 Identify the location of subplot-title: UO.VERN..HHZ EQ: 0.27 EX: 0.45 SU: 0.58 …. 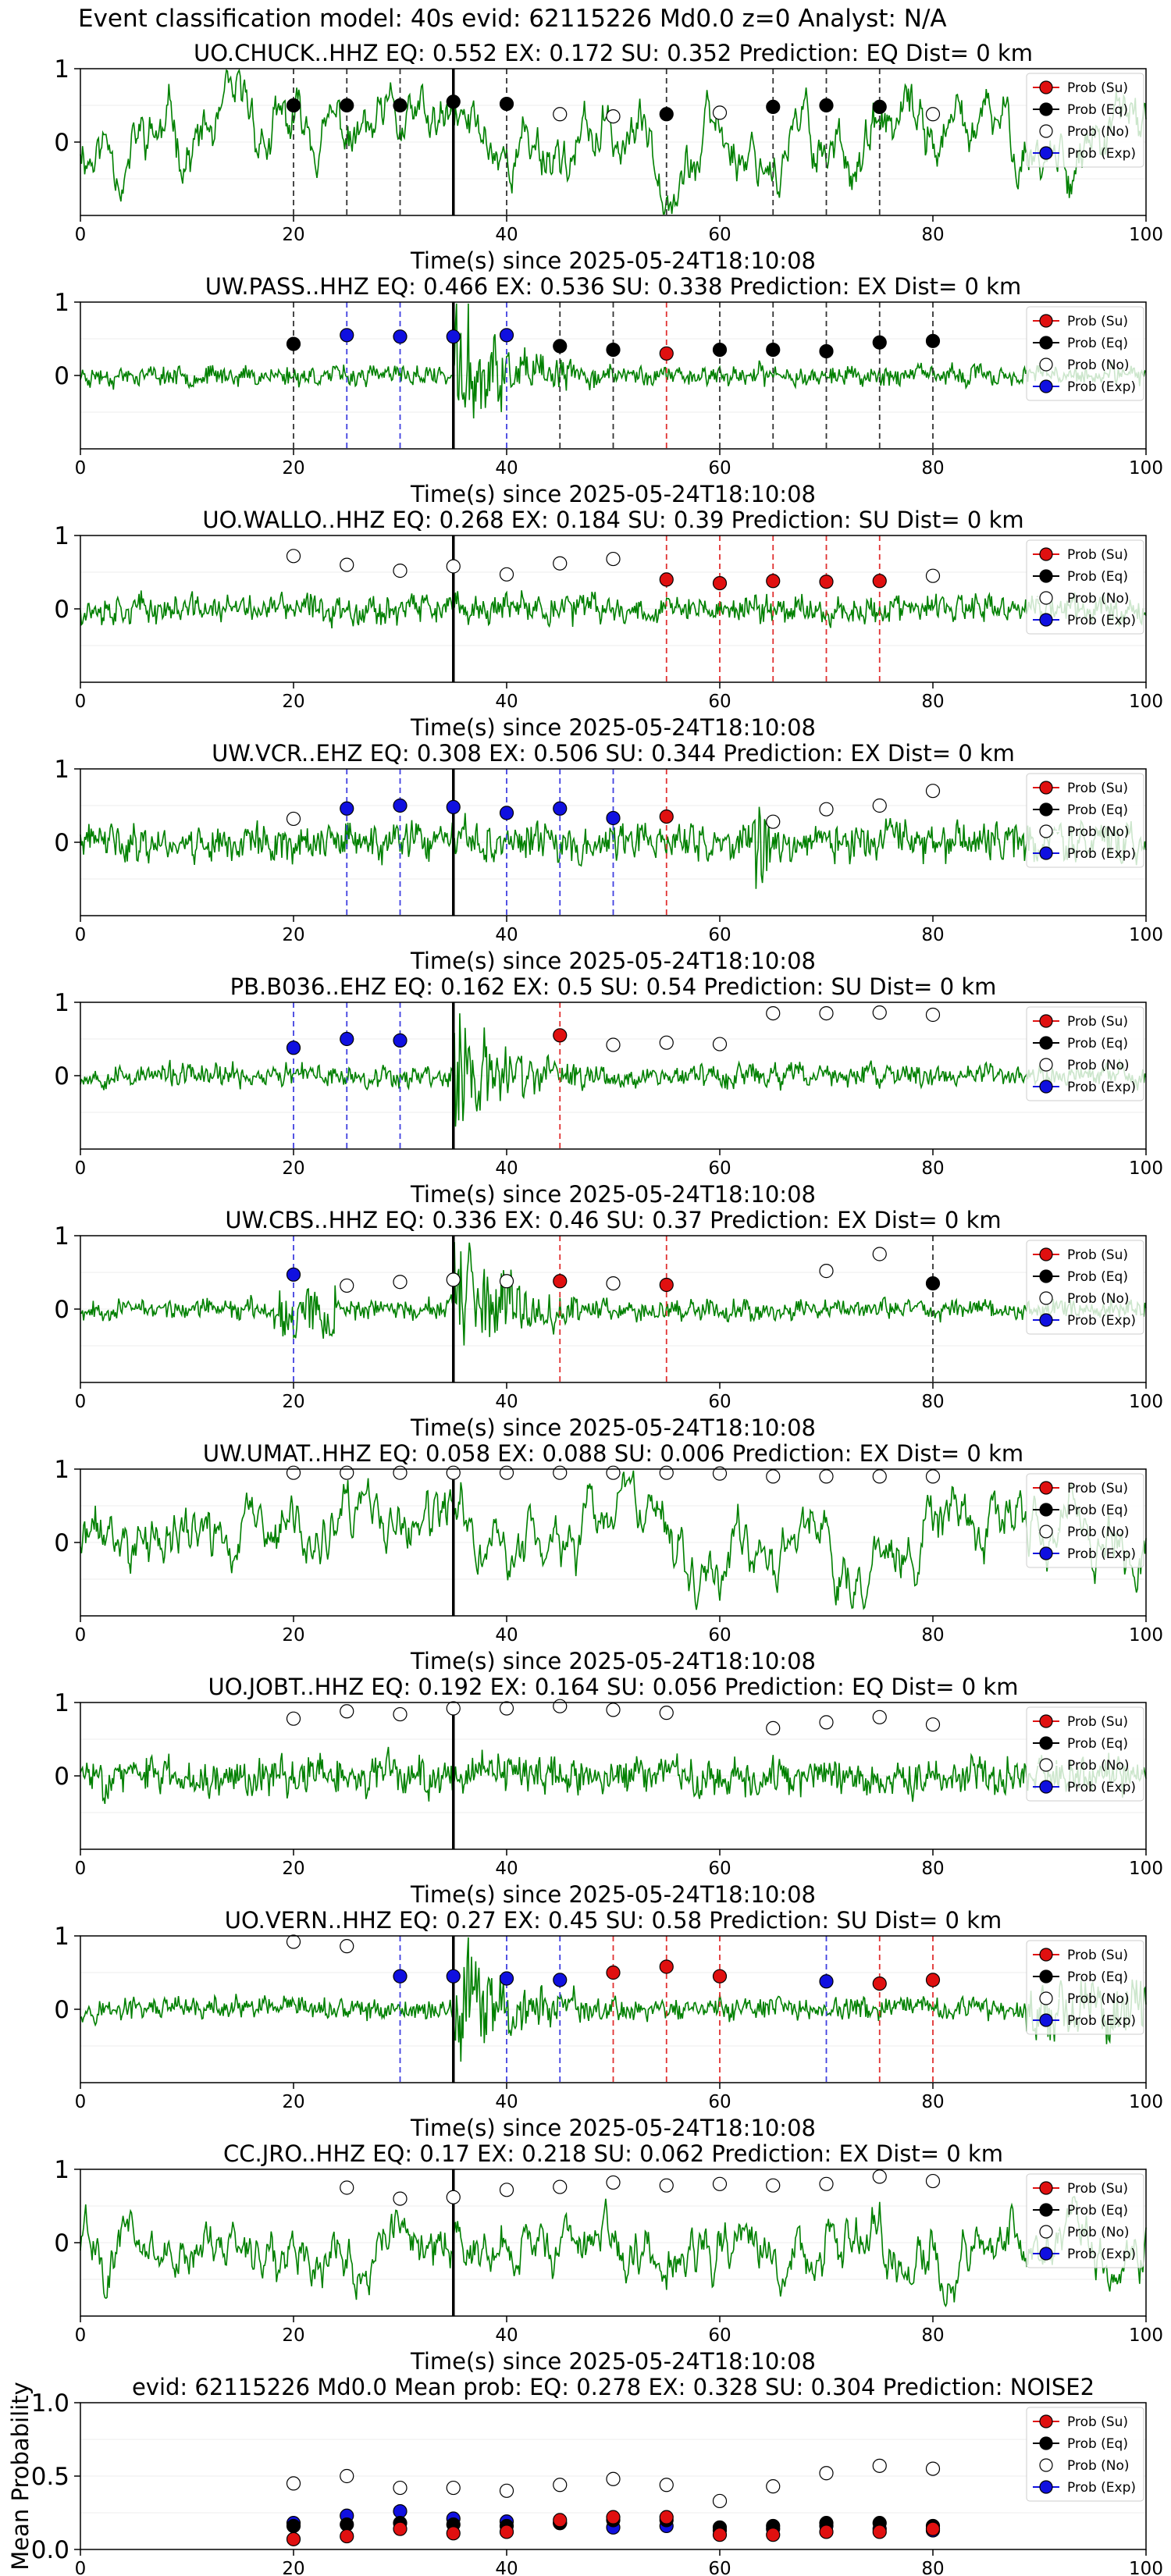
(613, 1920).